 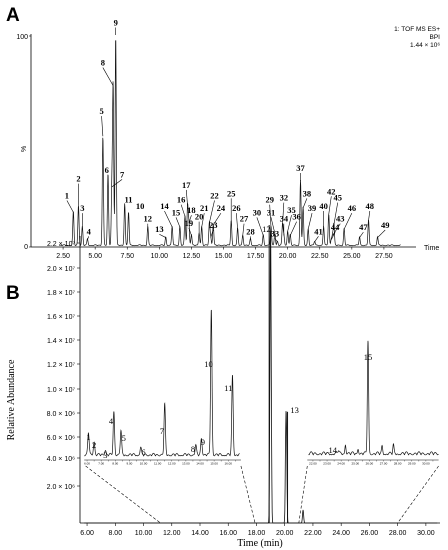 I want to click on panel-b-xtick-label: 14.00, so click(x=200, y=533).